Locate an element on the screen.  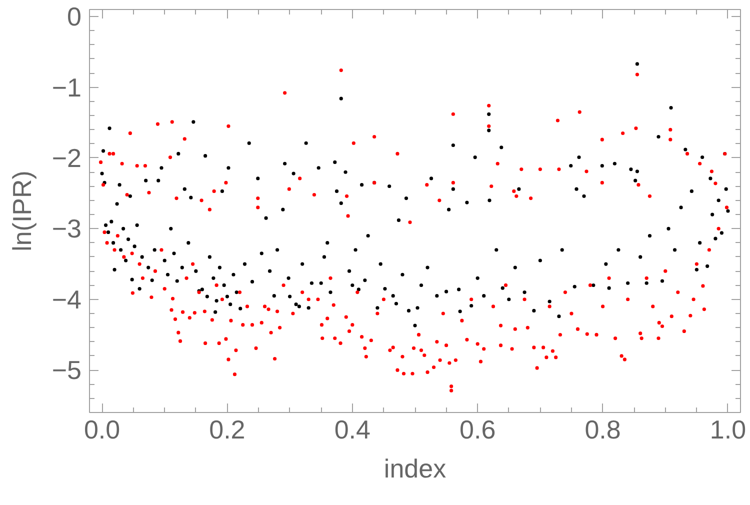
y-tick-label: −2 is located at coordinates (67, 157).